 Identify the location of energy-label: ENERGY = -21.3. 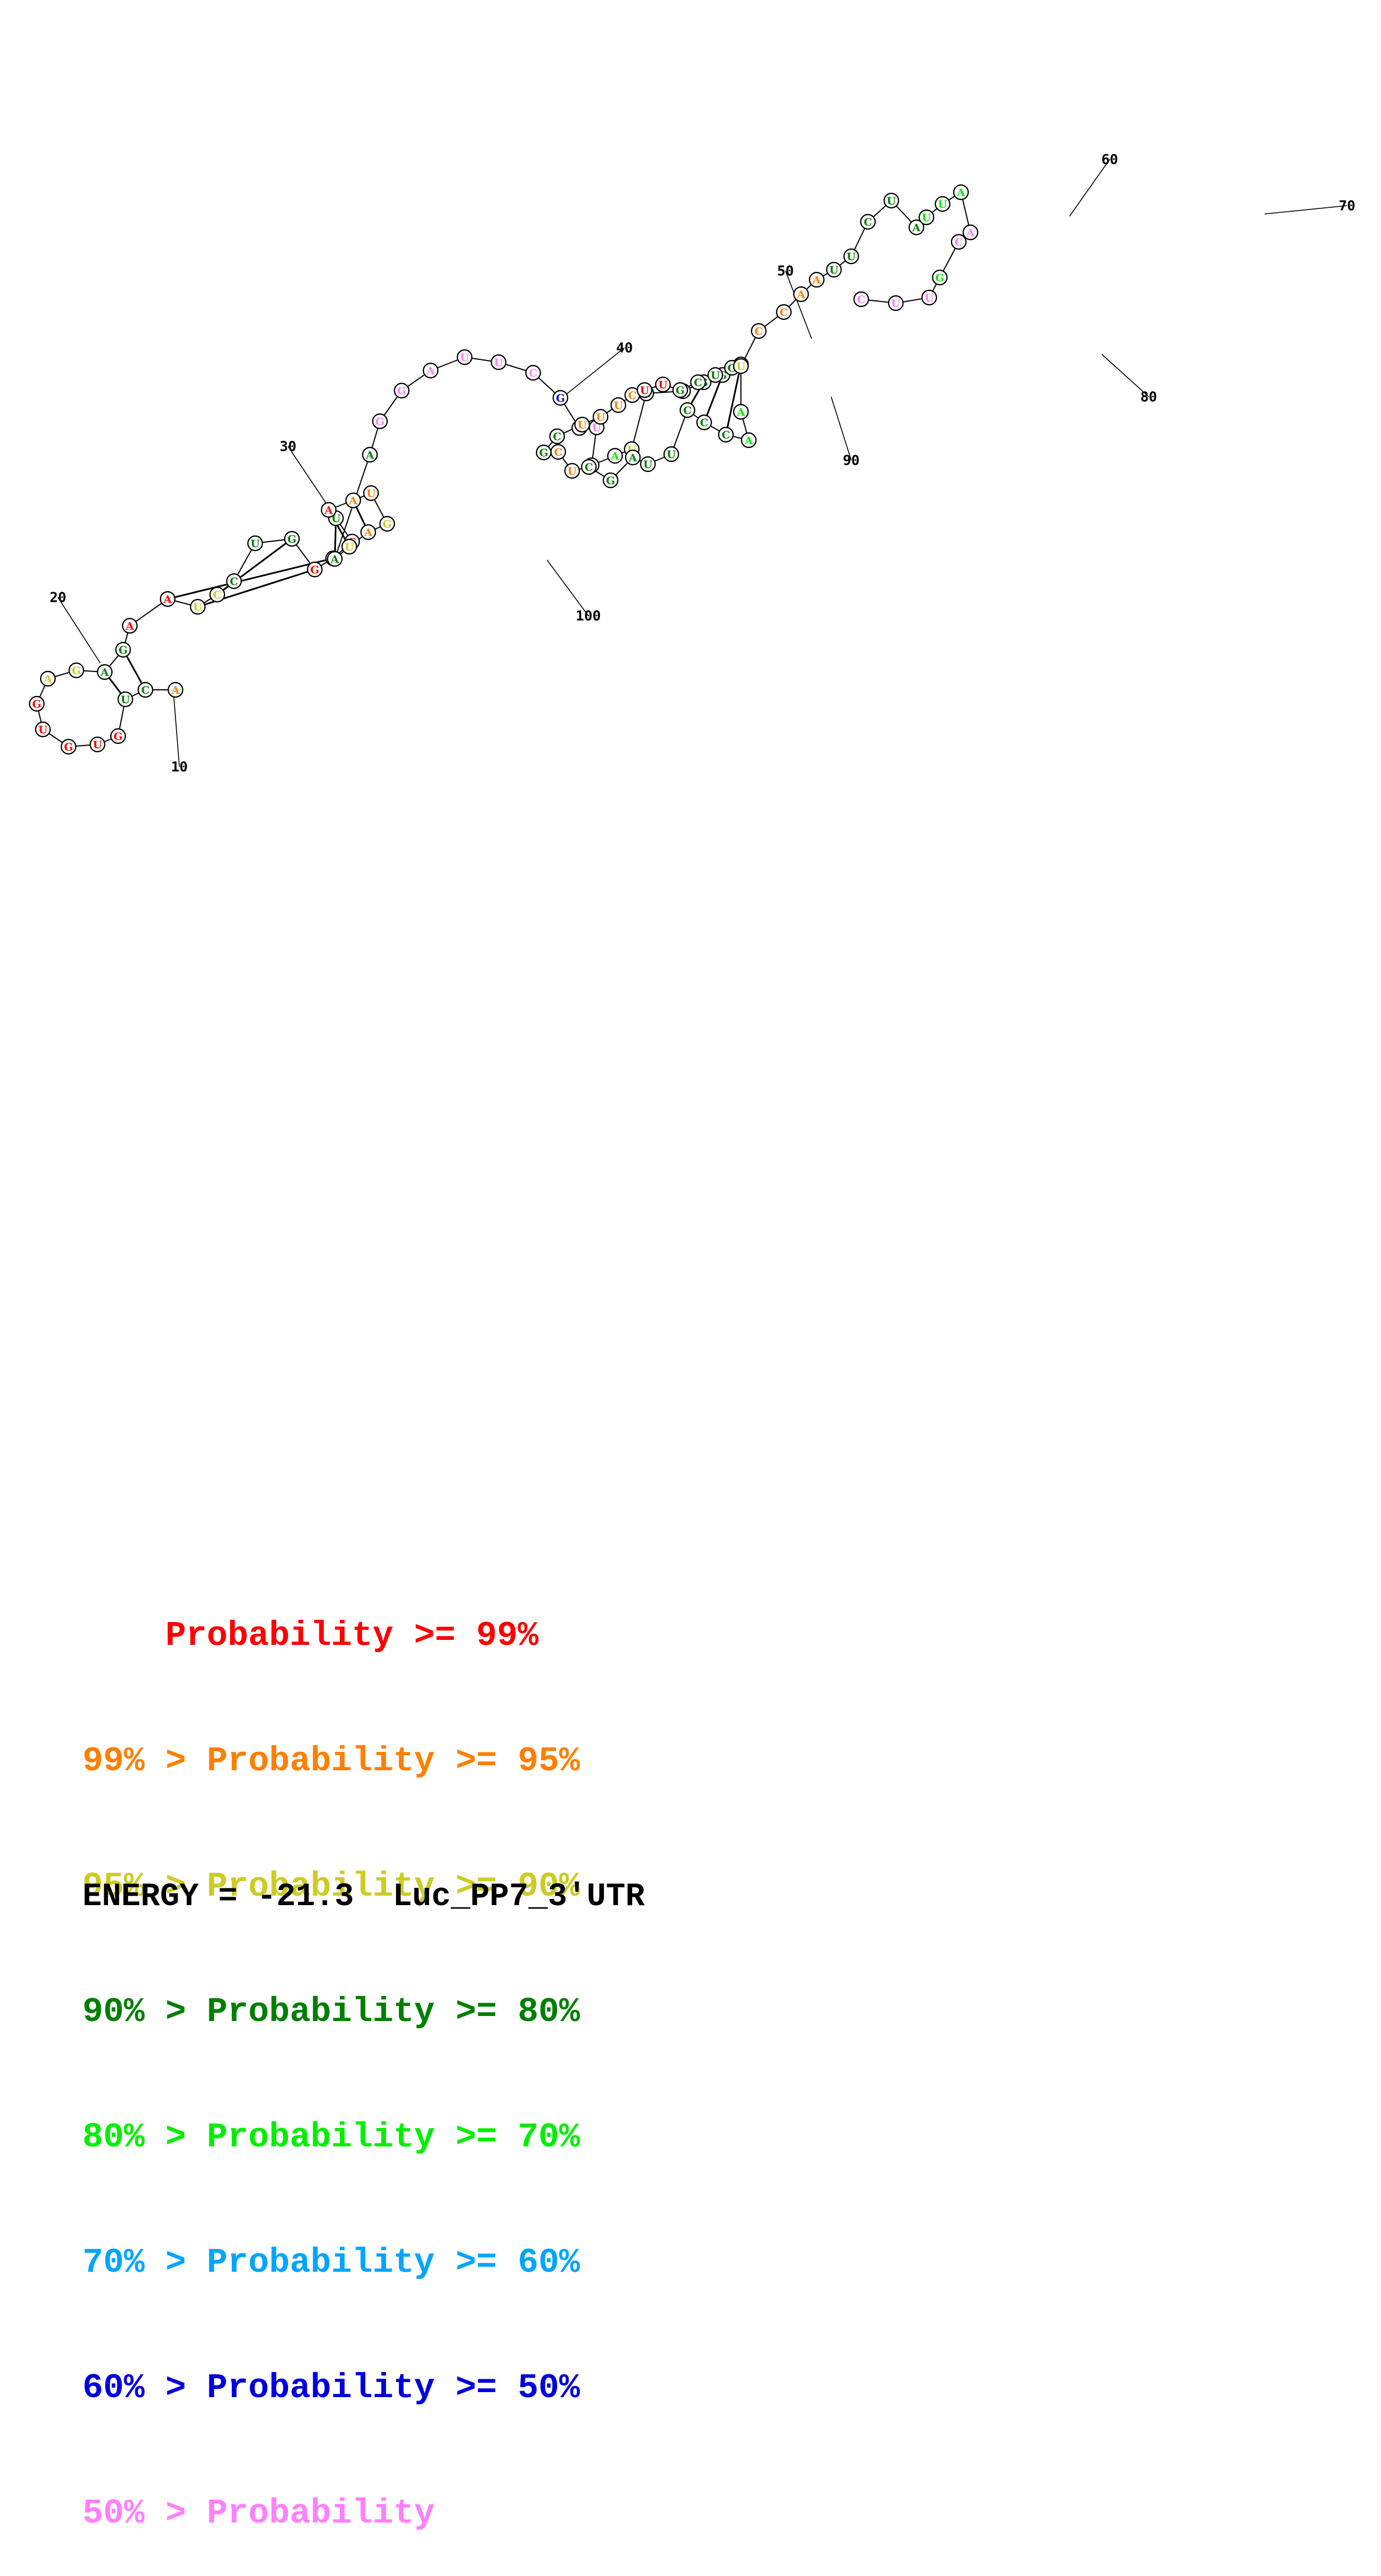
(218, 1897).